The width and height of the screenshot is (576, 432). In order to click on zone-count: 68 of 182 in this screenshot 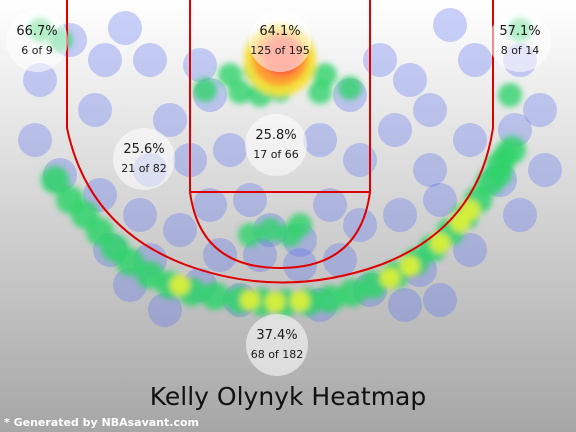, I will do `click(277, 354)`.